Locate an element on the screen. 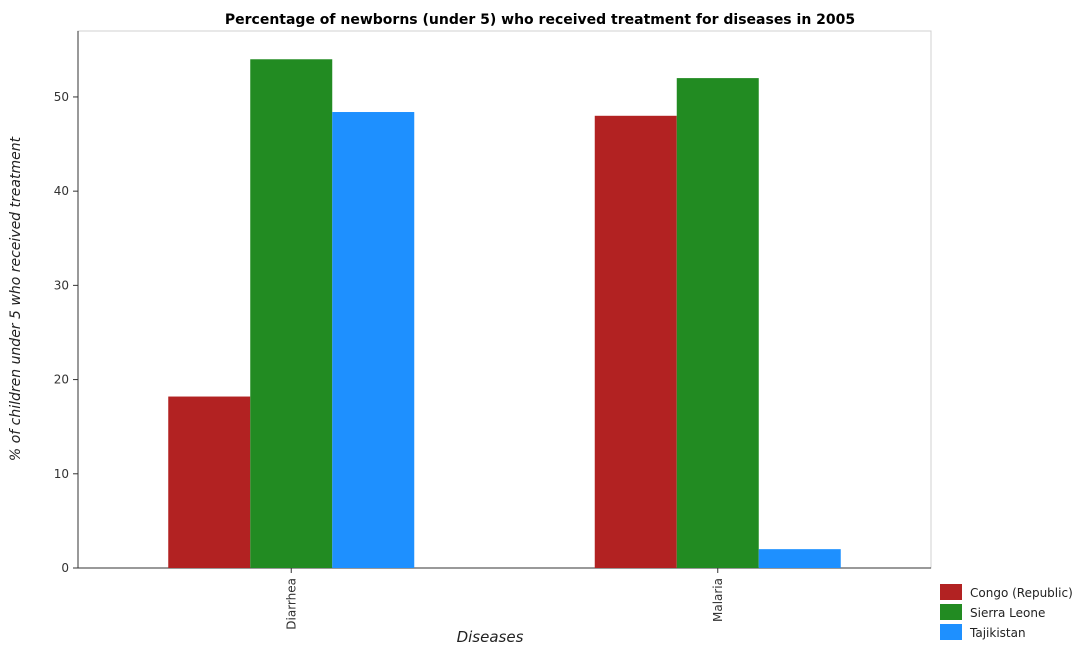 The height and width of the screenshot is (650, 1076). legend: Congo (Republic) Sierra Leone Tajikistan is located at coordinates (1006, 612).